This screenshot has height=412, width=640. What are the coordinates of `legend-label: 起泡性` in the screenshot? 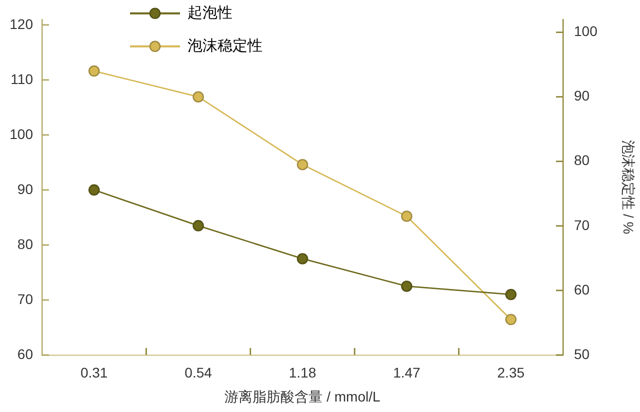 It's located at (210, 13).